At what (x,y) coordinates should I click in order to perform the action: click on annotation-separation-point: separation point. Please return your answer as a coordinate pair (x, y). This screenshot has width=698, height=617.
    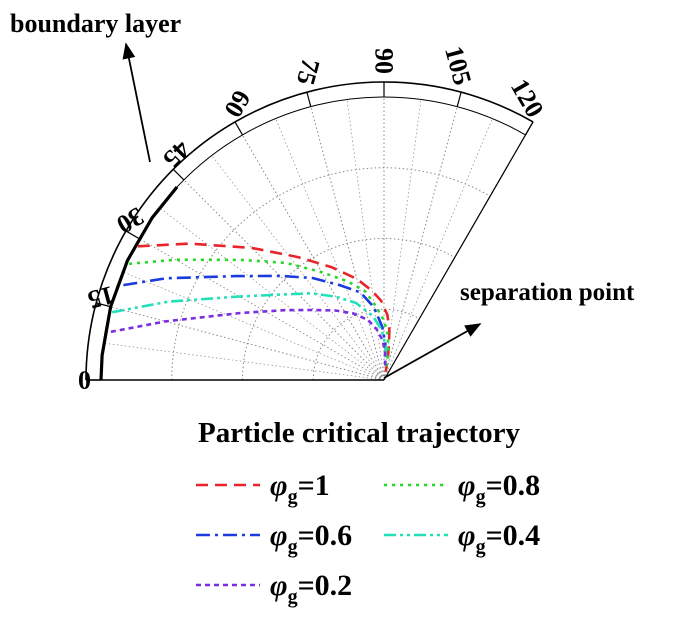
    Looking at the image, I should click on (509, 329).